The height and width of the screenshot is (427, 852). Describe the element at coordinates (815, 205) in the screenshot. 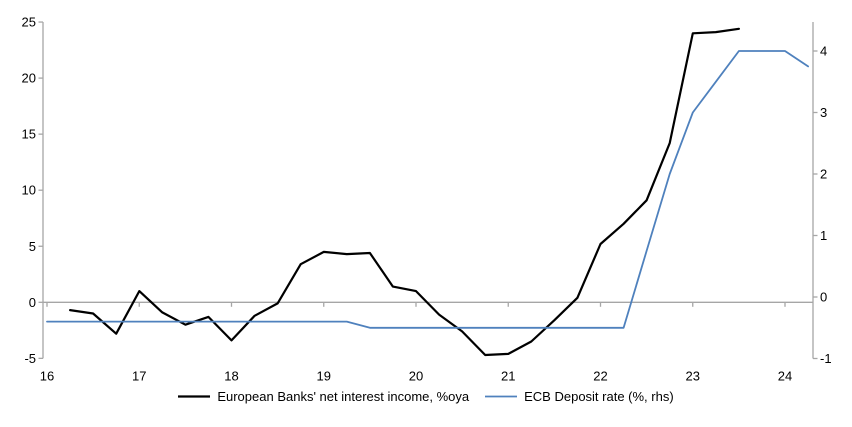

I see `right-axis-ticks` at that location.